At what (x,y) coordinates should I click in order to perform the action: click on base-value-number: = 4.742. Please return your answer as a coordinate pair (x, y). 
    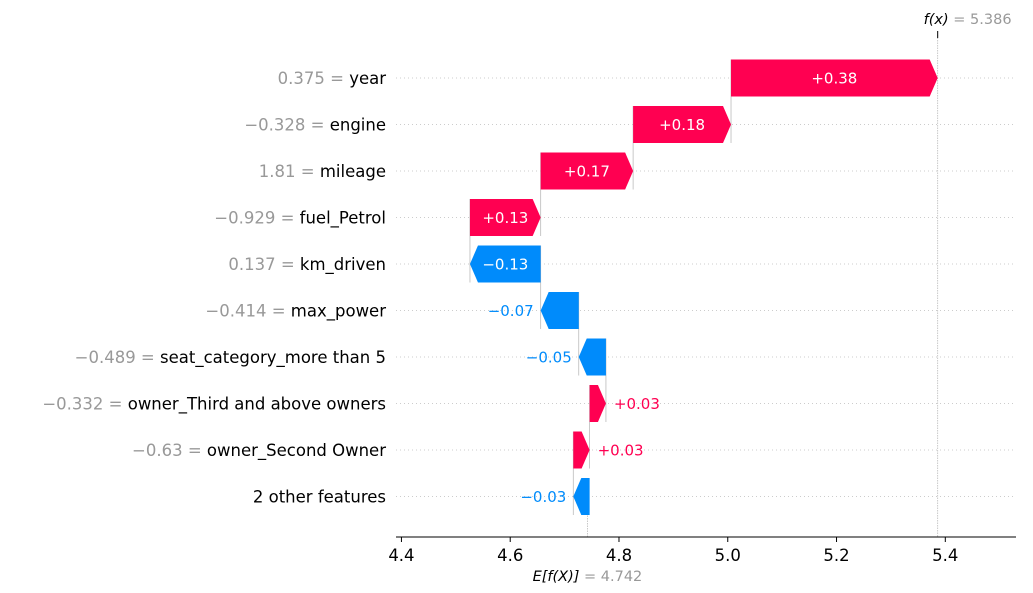
    Looking at the image, I should click on (613, 577).